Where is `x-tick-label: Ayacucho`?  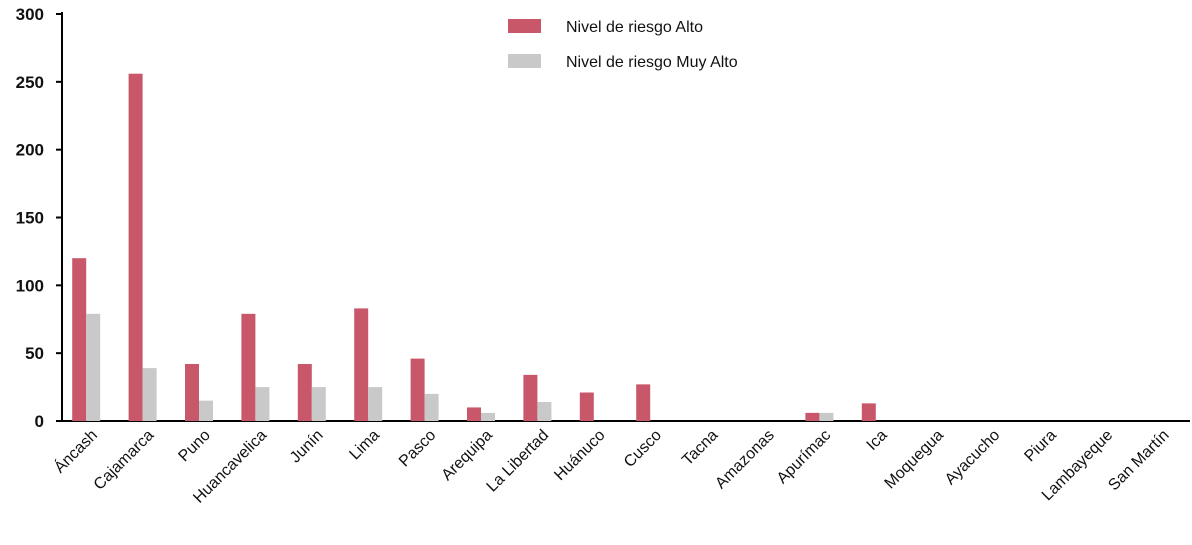 x-tick-label: Ayacucho is located at coordinates (973, 458).